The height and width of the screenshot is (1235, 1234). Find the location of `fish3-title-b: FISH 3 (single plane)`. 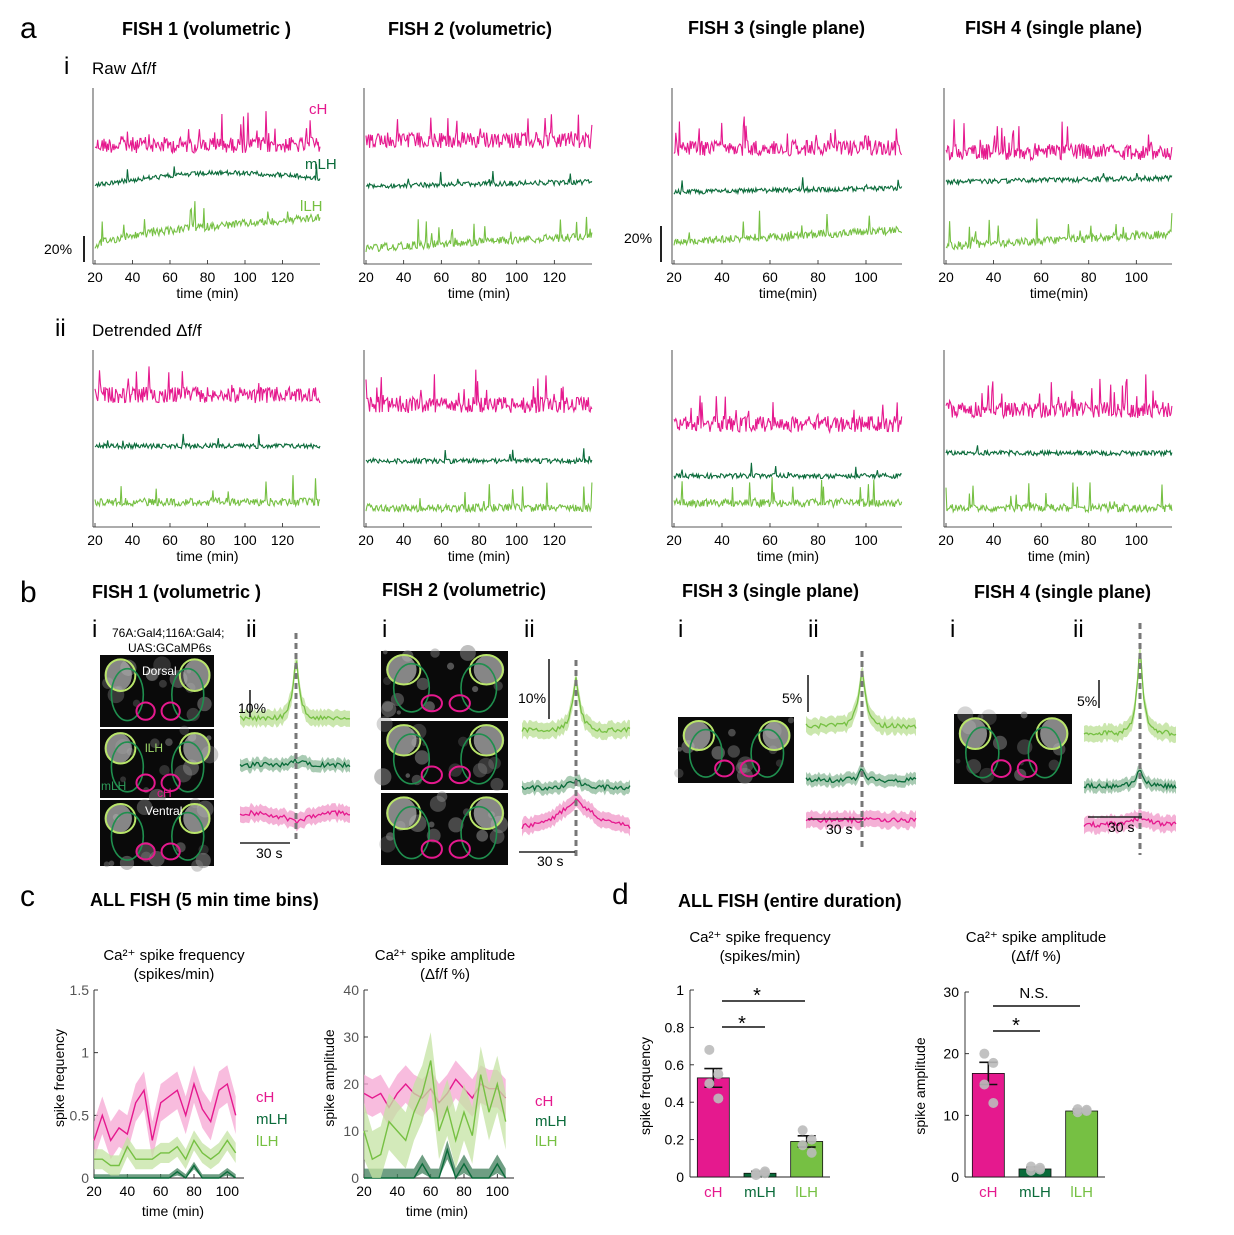

fish3-title-b: FISH 3 (single plane) is located at coordinates (770, 591).